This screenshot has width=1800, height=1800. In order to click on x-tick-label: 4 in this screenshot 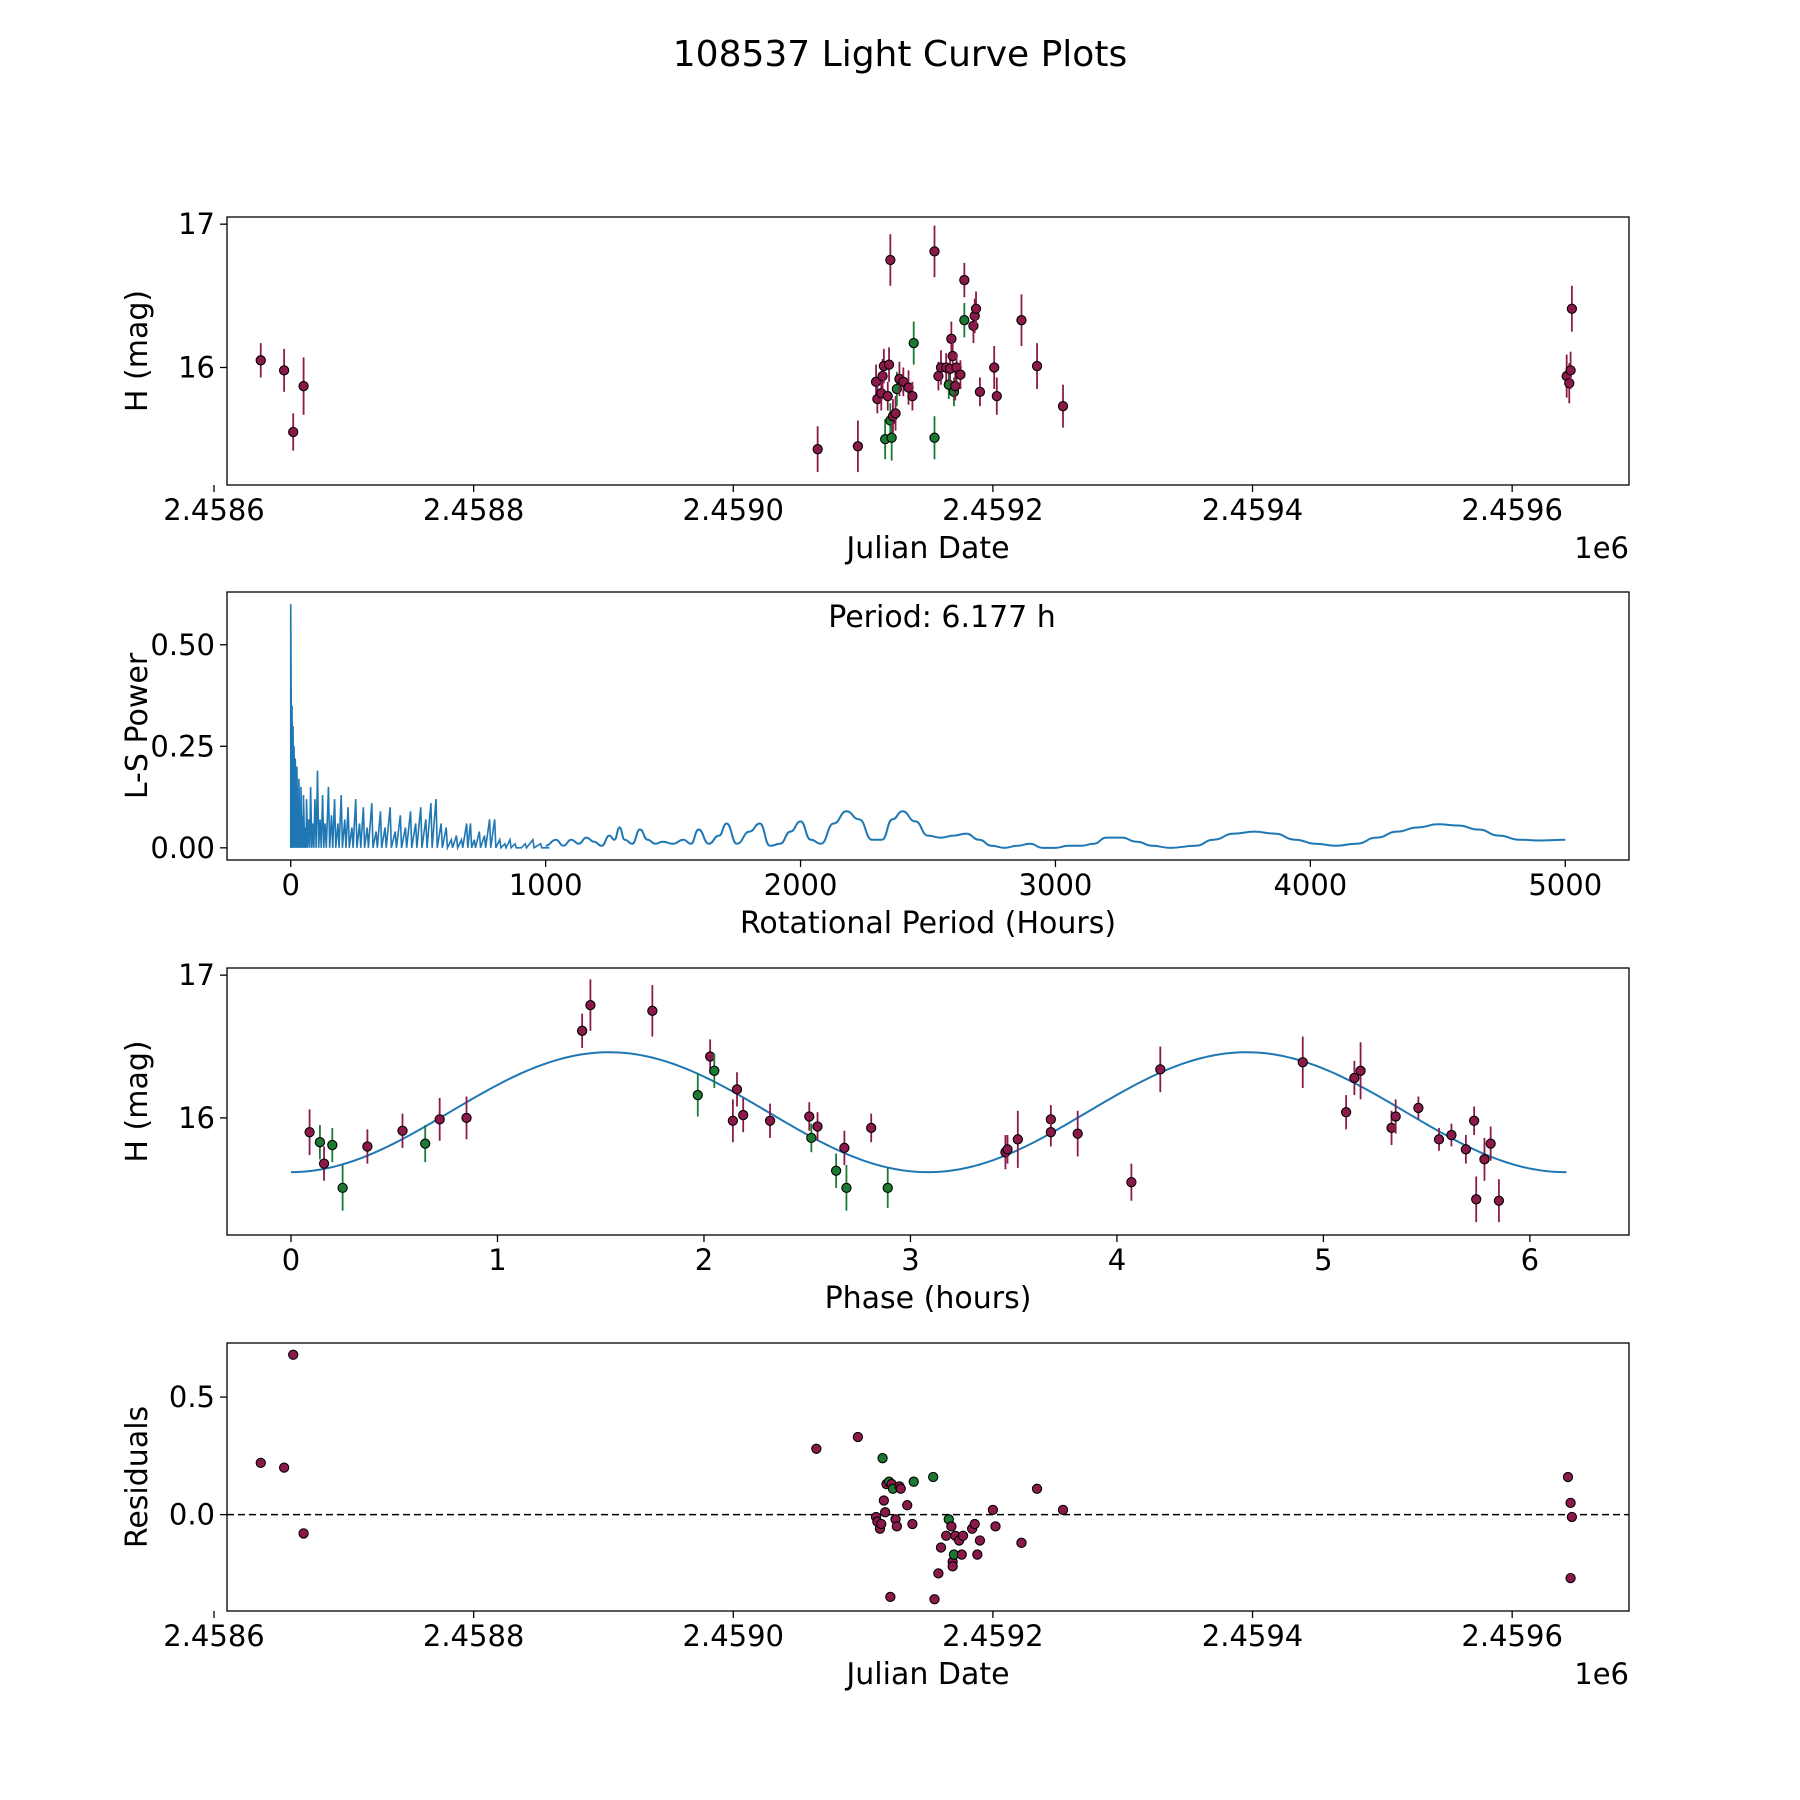, I will do `click(1117, 1260)`.